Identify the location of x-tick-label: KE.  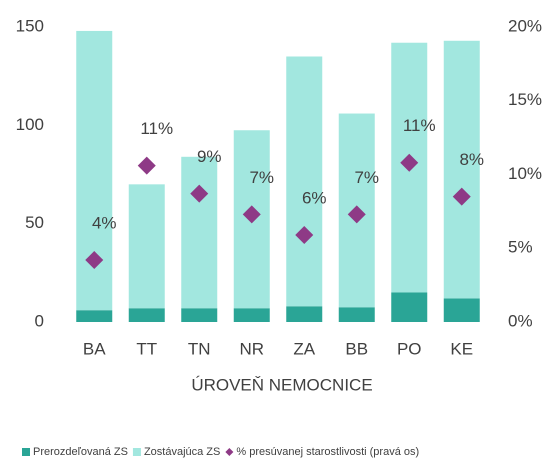
(461, 348).